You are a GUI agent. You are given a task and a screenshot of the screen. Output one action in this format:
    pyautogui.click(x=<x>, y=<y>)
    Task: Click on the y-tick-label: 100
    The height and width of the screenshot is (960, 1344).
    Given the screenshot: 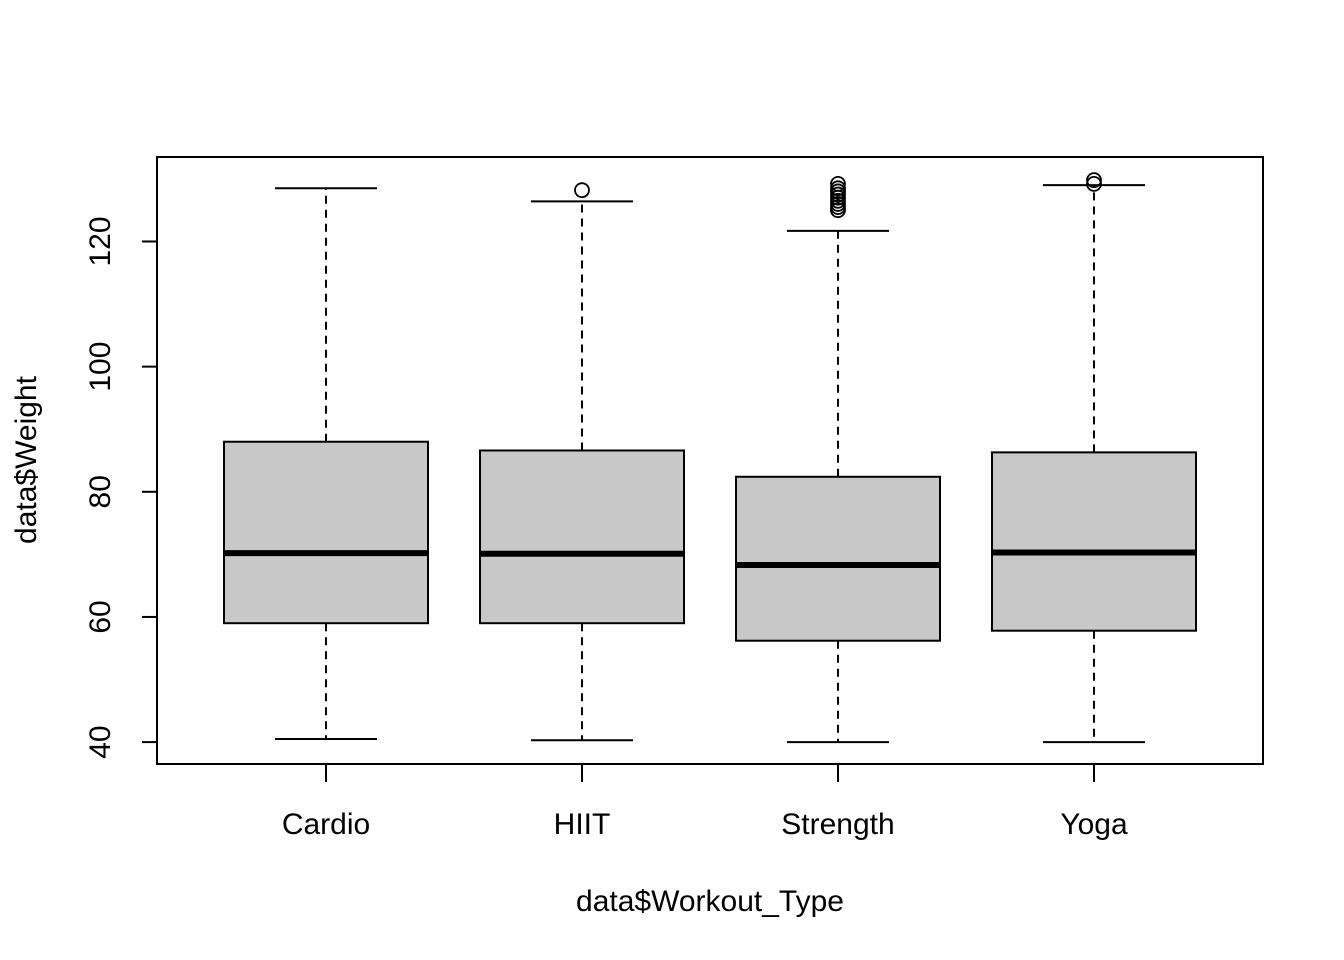 What is the action you would take?
    pyautogui.click(x=100, y=367)
    